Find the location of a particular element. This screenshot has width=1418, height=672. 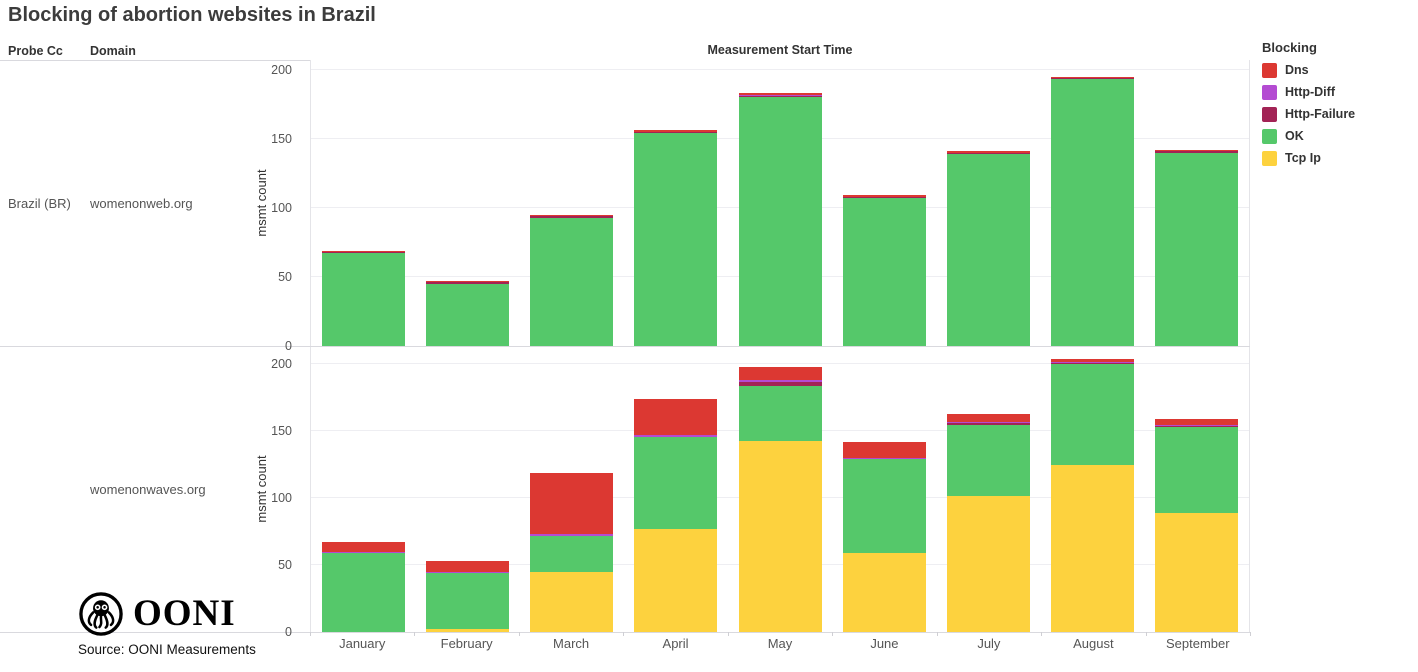

bar-segment-march-http-failure is located at coordinates (572, 217).